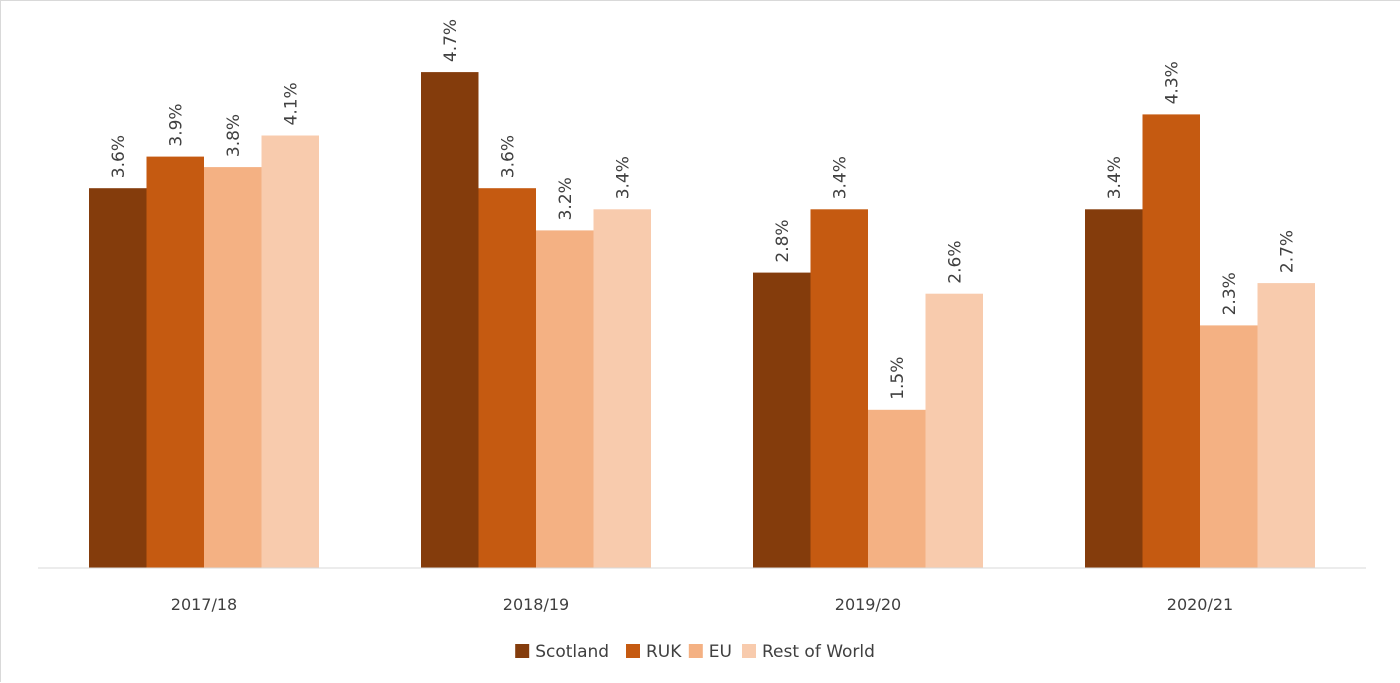 The width and height of the screenshot is (1400, 683). Describe the element at coordinates (749, 651) in the screenshot. I see `legend-swatch-rest-of-world` at that location.